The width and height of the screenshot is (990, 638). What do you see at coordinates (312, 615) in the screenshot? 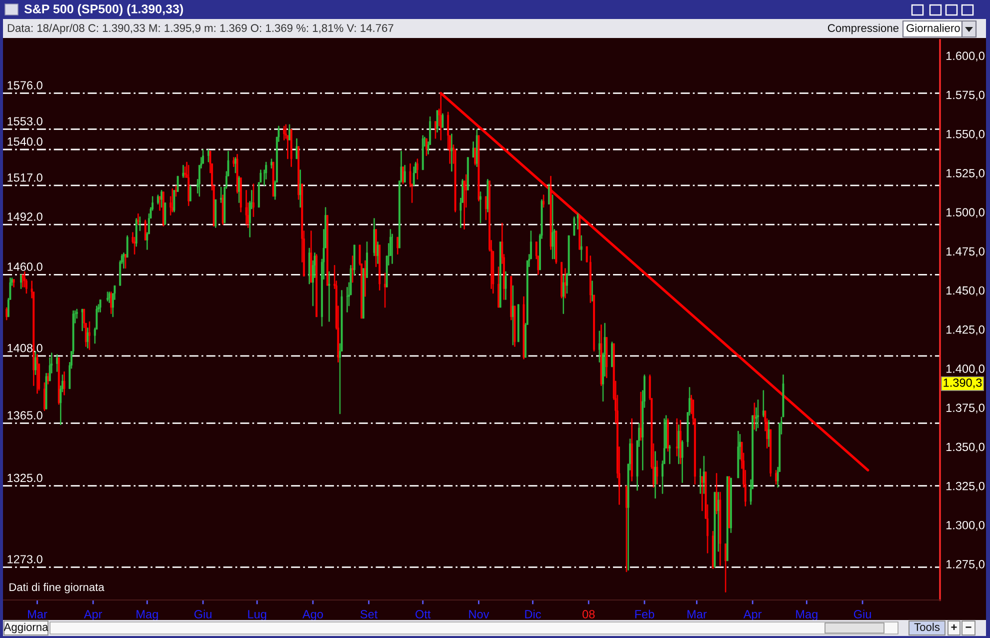
I see `x-tick-label: Ago` at bounding box center [312, 615].